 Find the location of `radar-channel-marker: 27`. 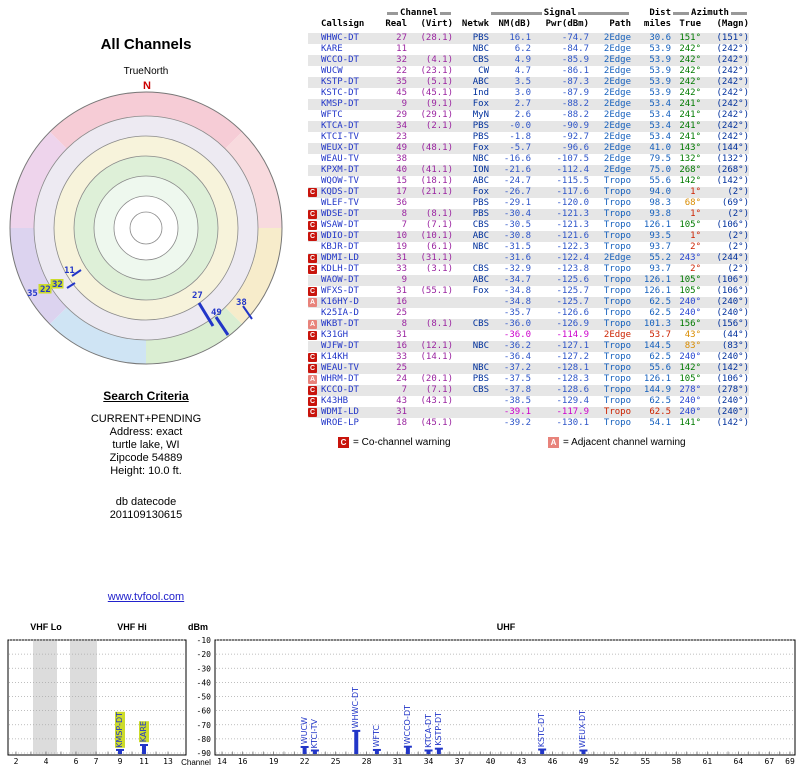

radar-channel-marker: 27 is located at coordinates (197, 296).